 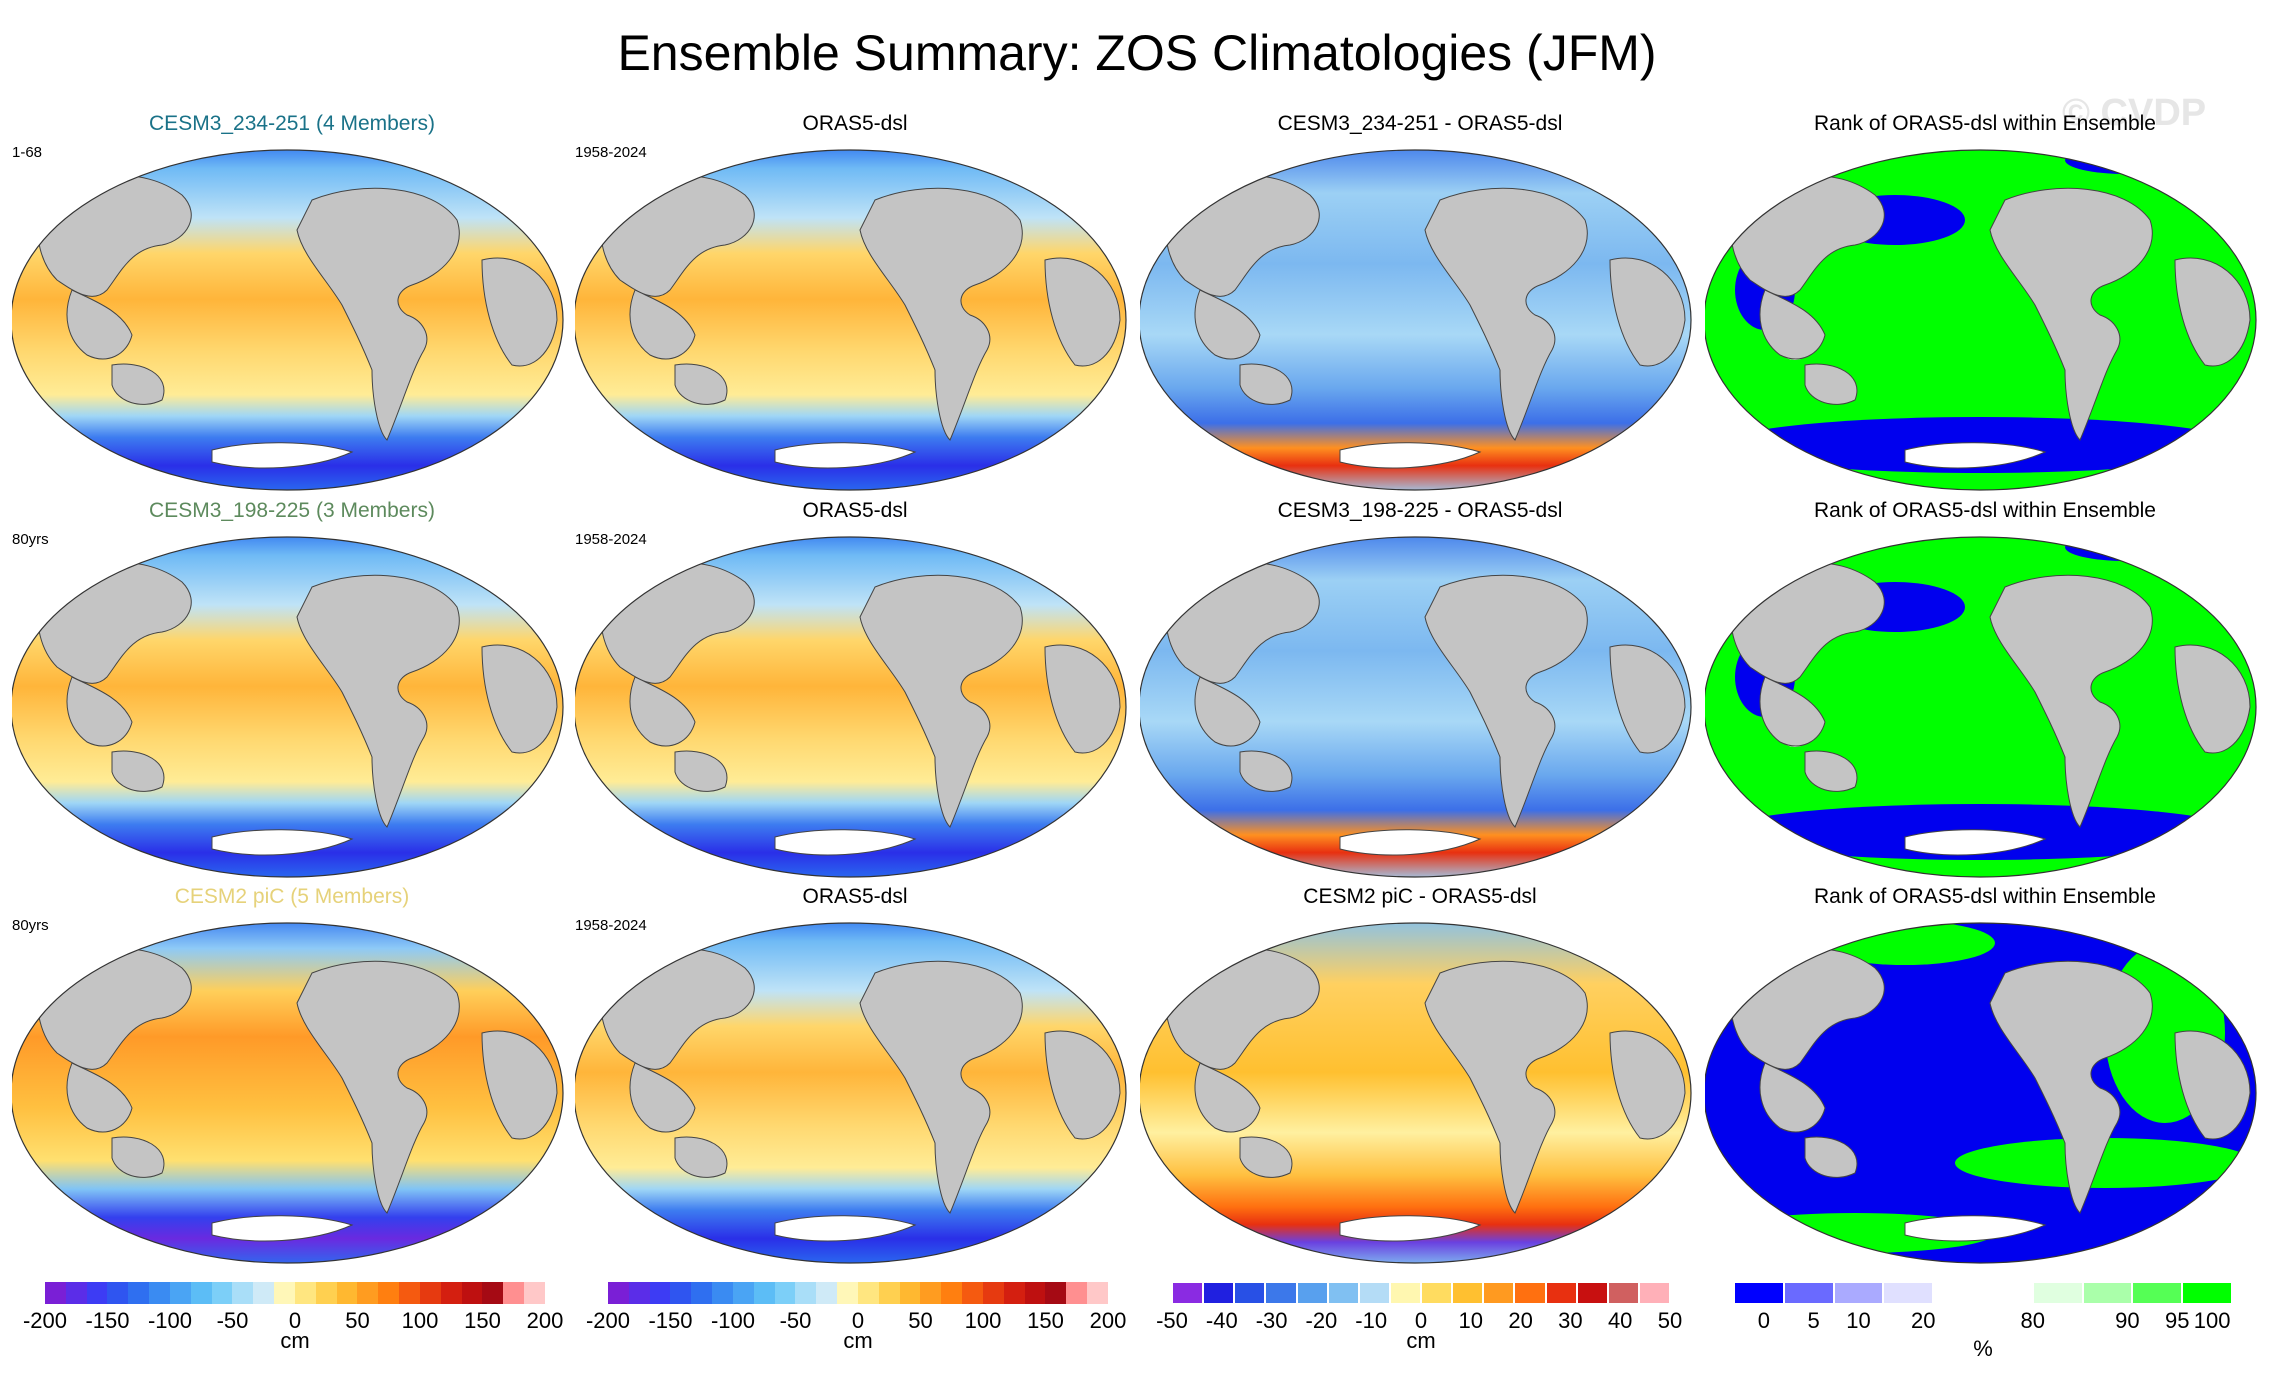 What do you see at coordinates (983, 1320) in the screenshot?
I see `colorbar-tick-label: 100` at bounding box center [983, 1320].